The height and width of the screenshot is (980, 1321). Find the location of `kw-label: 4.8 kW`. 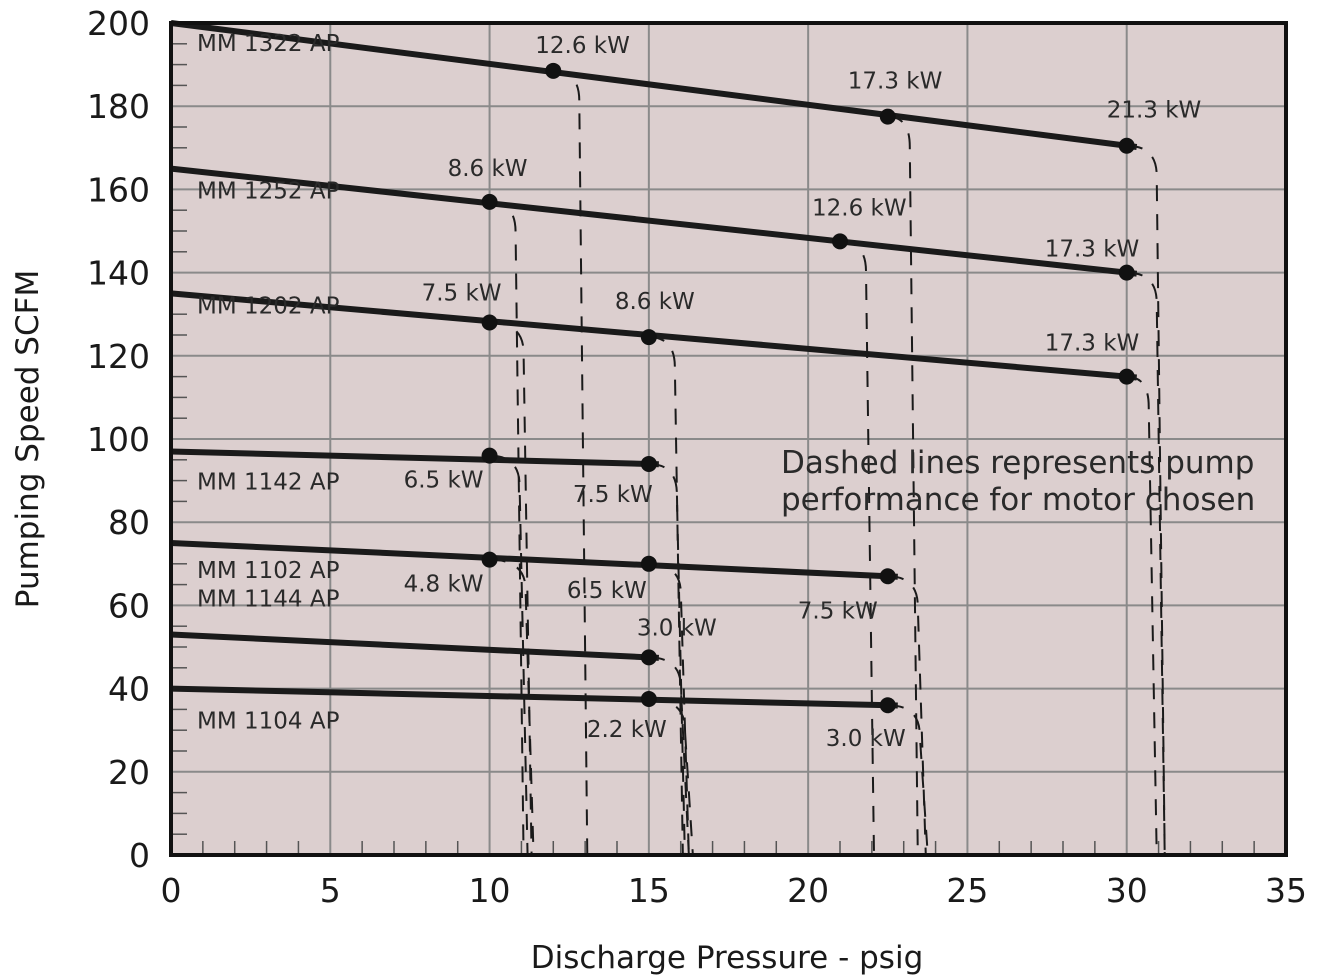

kw-label: 4.8 kW is located at coordinates (444, 585).